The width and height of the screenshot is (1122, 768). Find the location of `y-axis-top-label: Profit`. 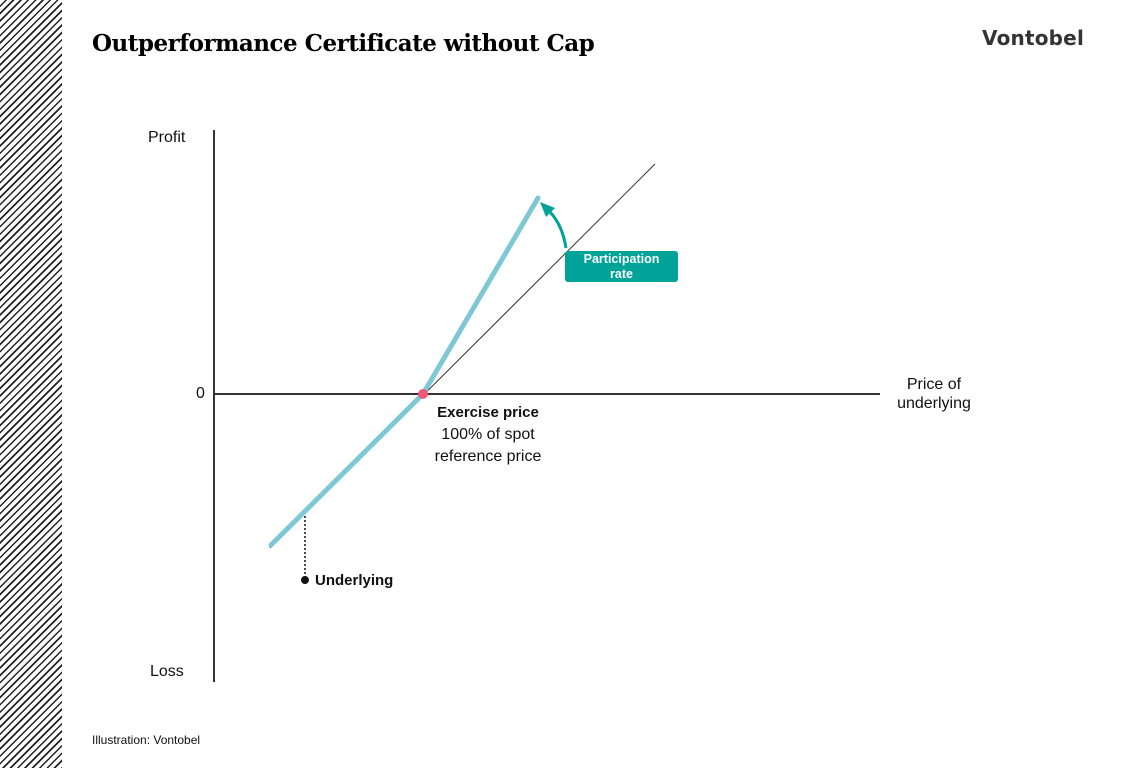

y-axis-top-label: Profit is located at coordinates (167, 137).